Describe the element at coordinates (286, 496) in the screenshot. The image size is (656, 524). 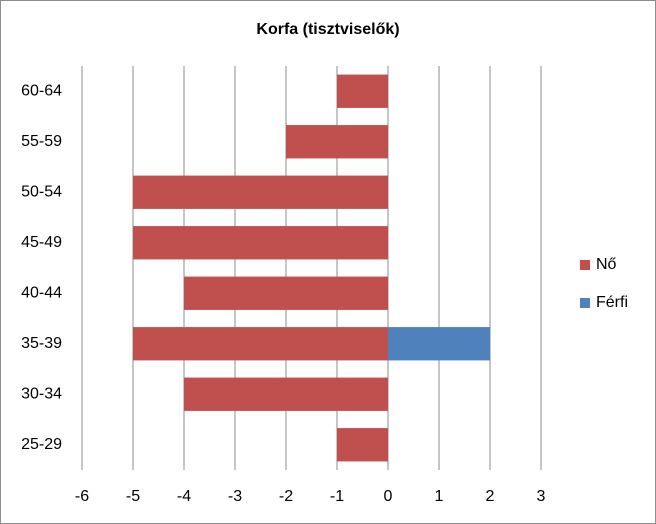
I see `x-tick-label: -2` at that location.